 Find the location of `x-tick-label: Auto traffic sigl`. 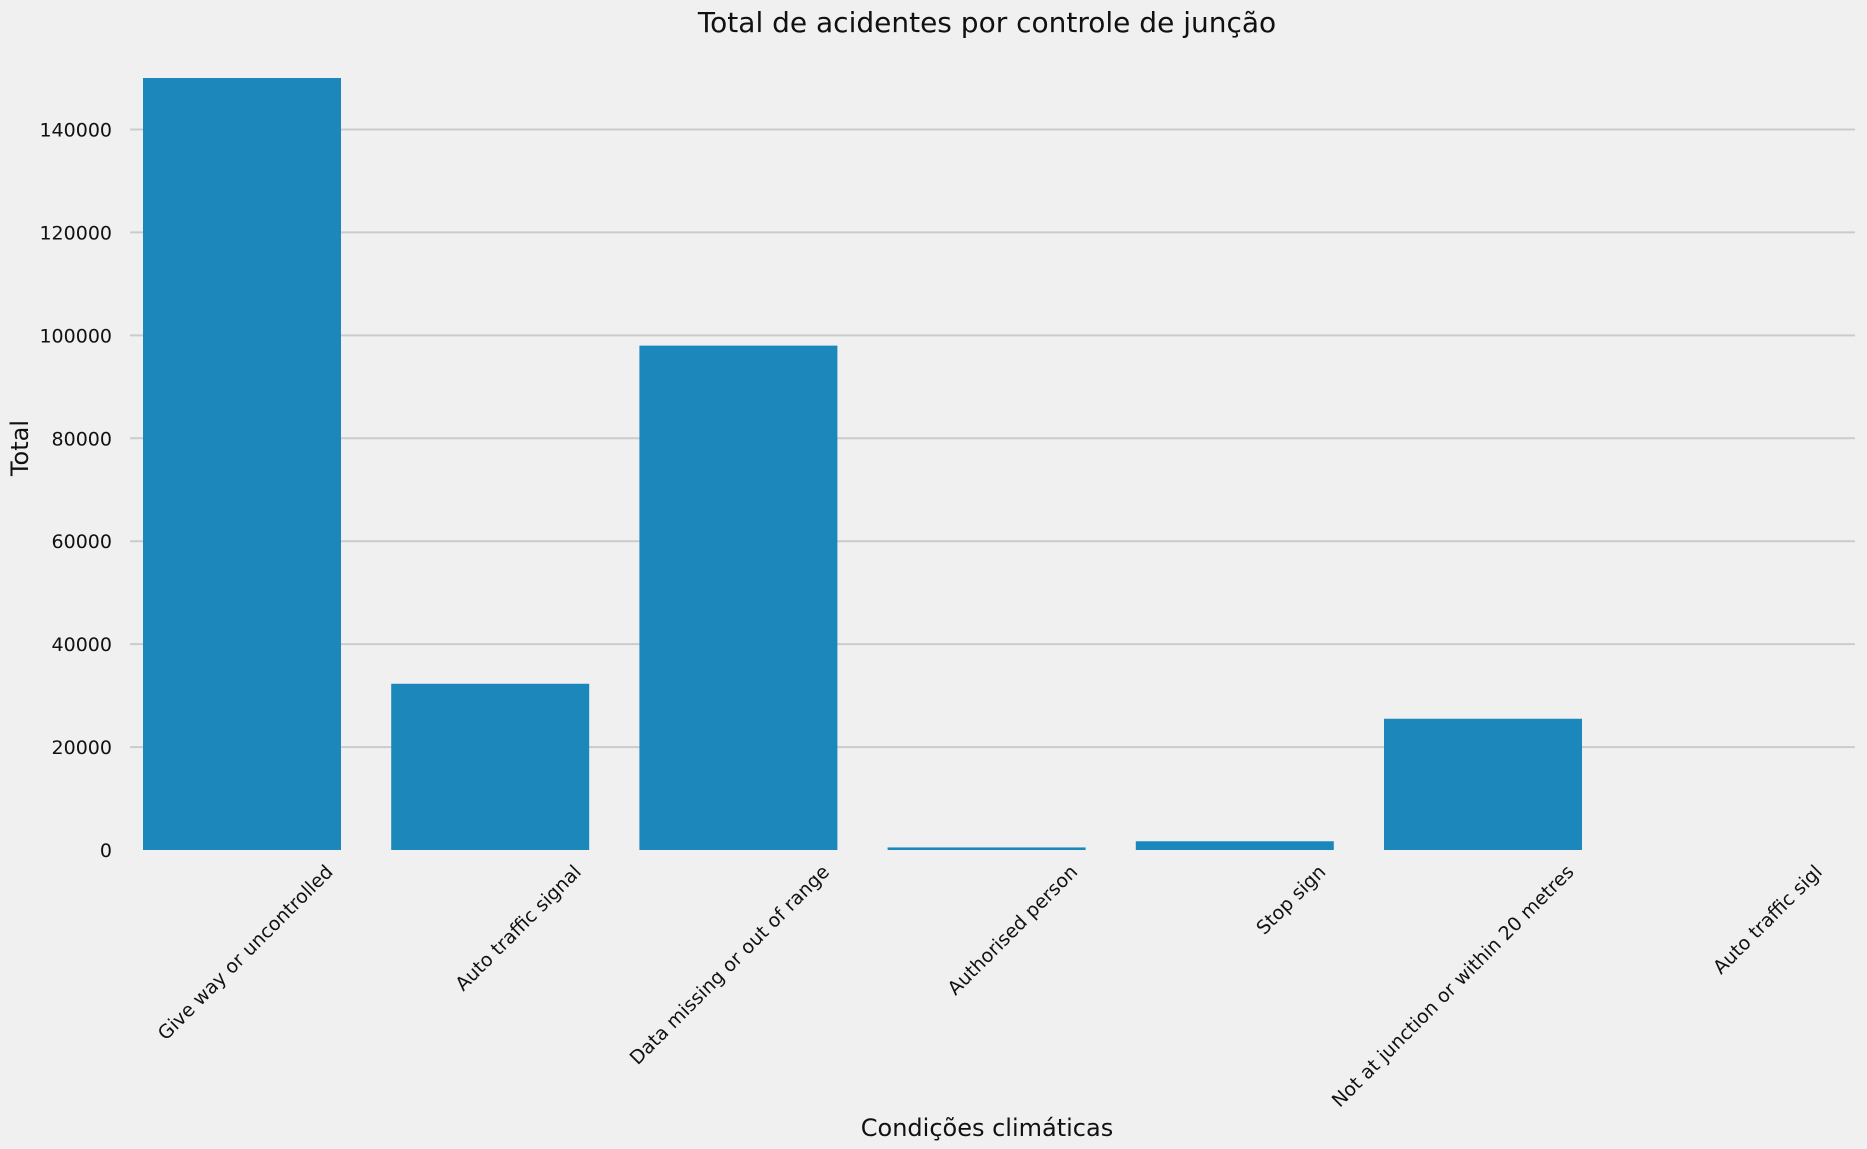

x-tick-label: Auto traffic sigl is located at coordinates (1768, 920).